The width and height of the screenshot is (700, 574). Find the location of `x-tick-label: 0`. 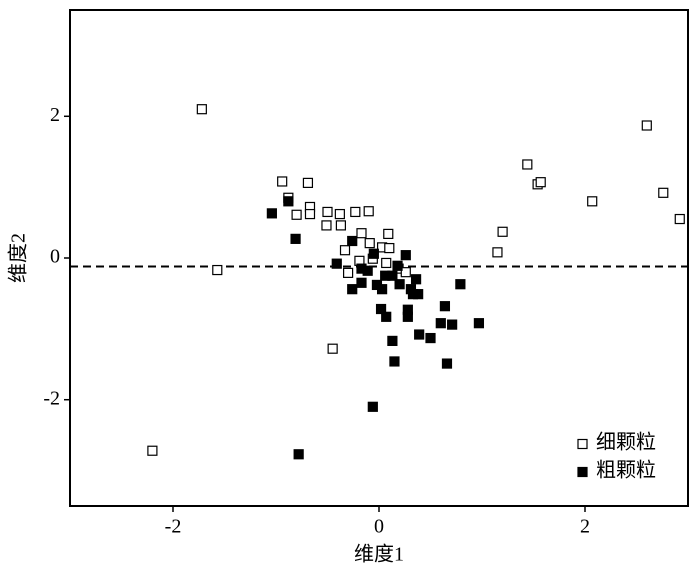

x-tick-label: 0 is located at coordinates (379, 527).